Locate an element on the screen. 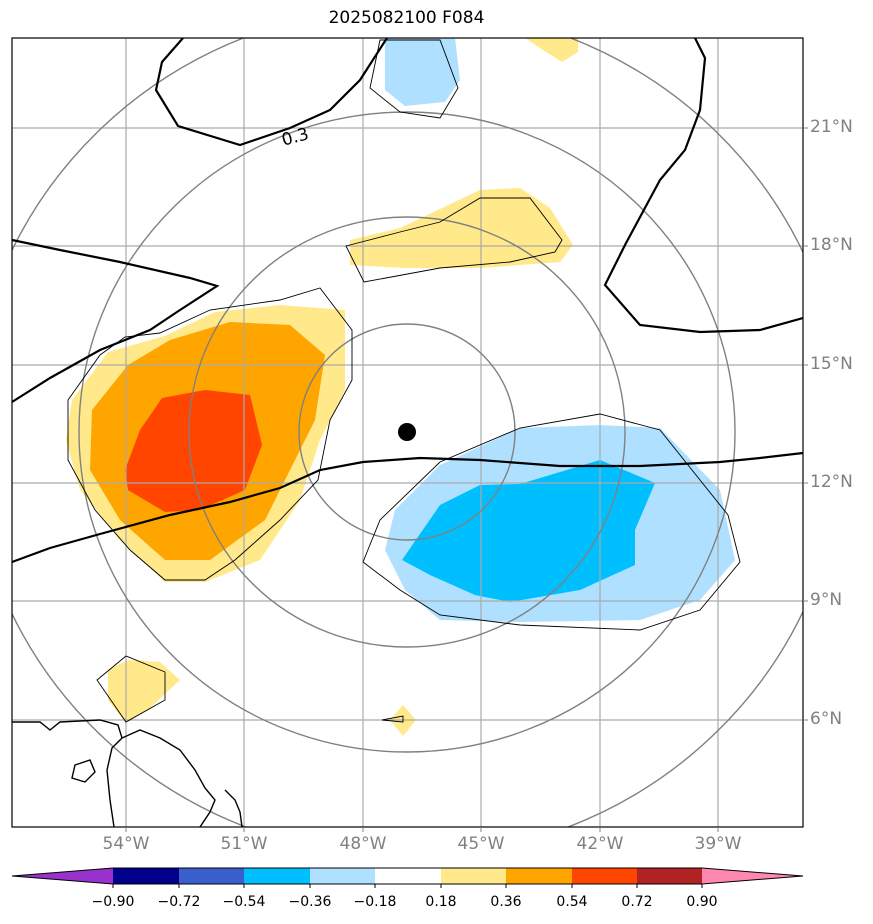 The width and height of the screenshot is (873, 924). positive-anomaly-yellow-north is located at coordinates (461, 228).